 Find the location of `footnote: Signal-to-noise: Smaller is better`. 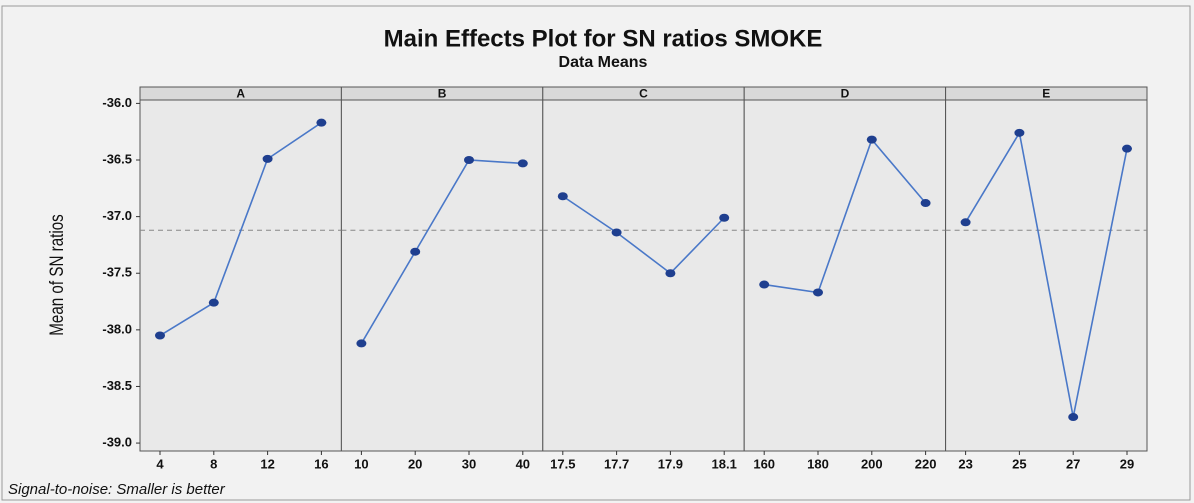

footnote: Signal-to-noise: Smaller is better is located at coordinates (117, 489).